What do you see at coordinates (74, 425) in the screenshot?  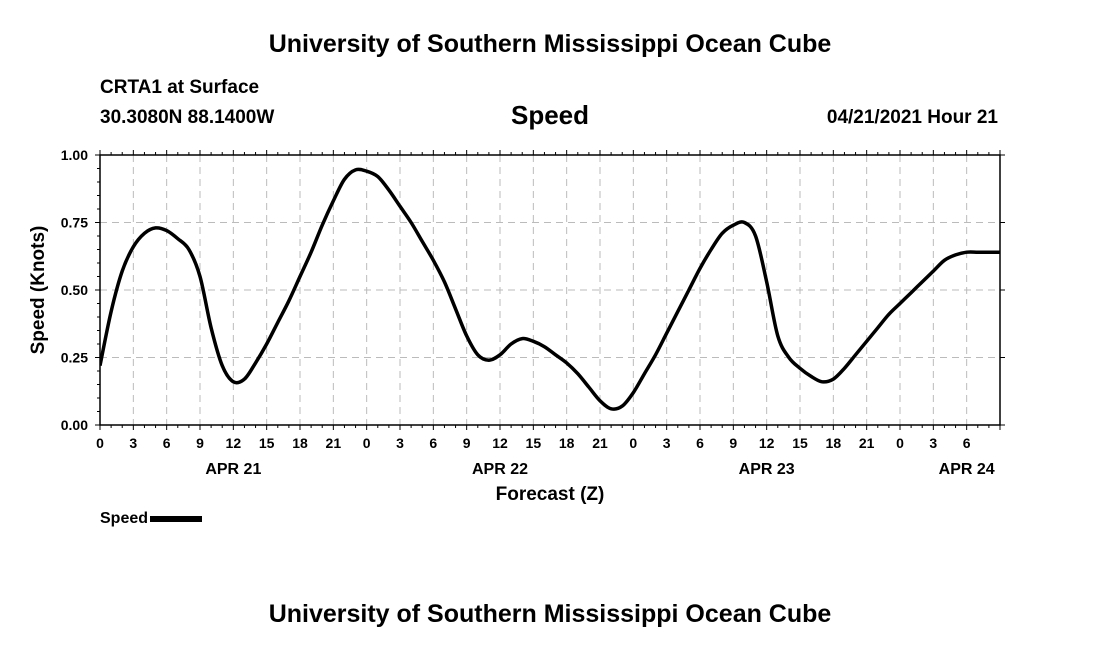 I see `y-tick-label: 0.00` at bounding box center [74, 425].